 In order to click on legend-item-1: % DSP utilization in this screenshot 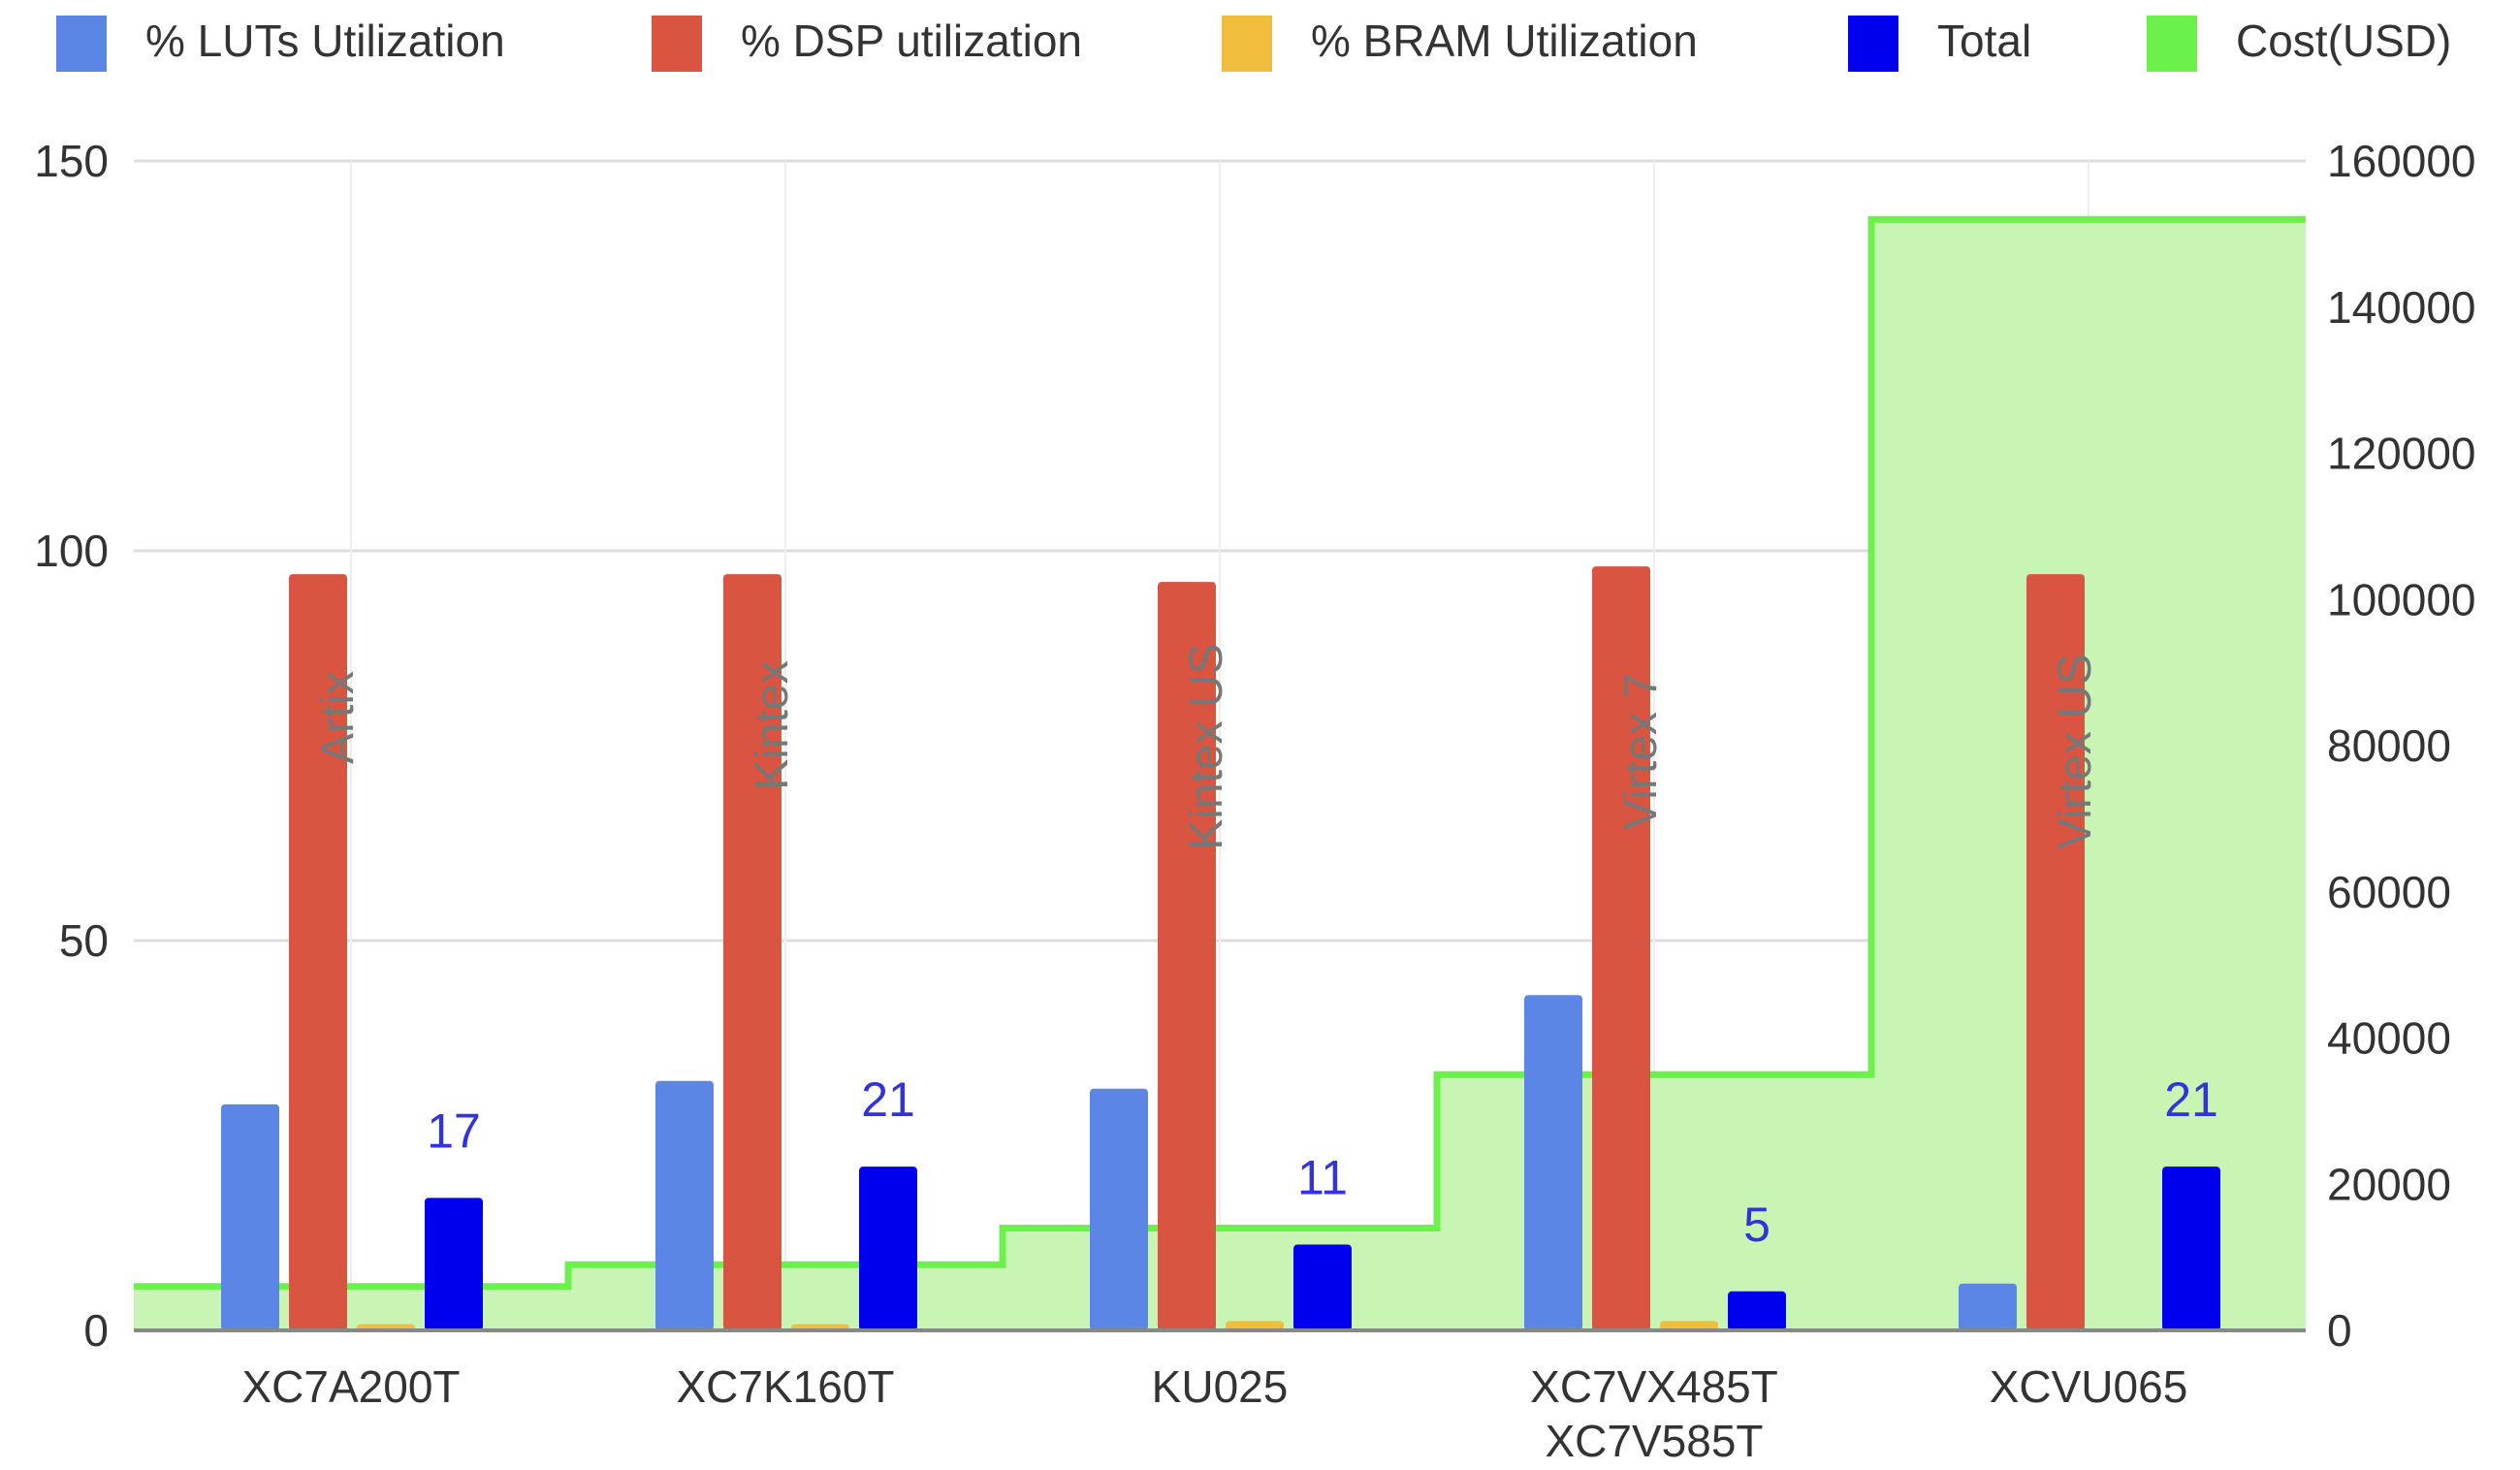, I will do `click(867, 44)`.